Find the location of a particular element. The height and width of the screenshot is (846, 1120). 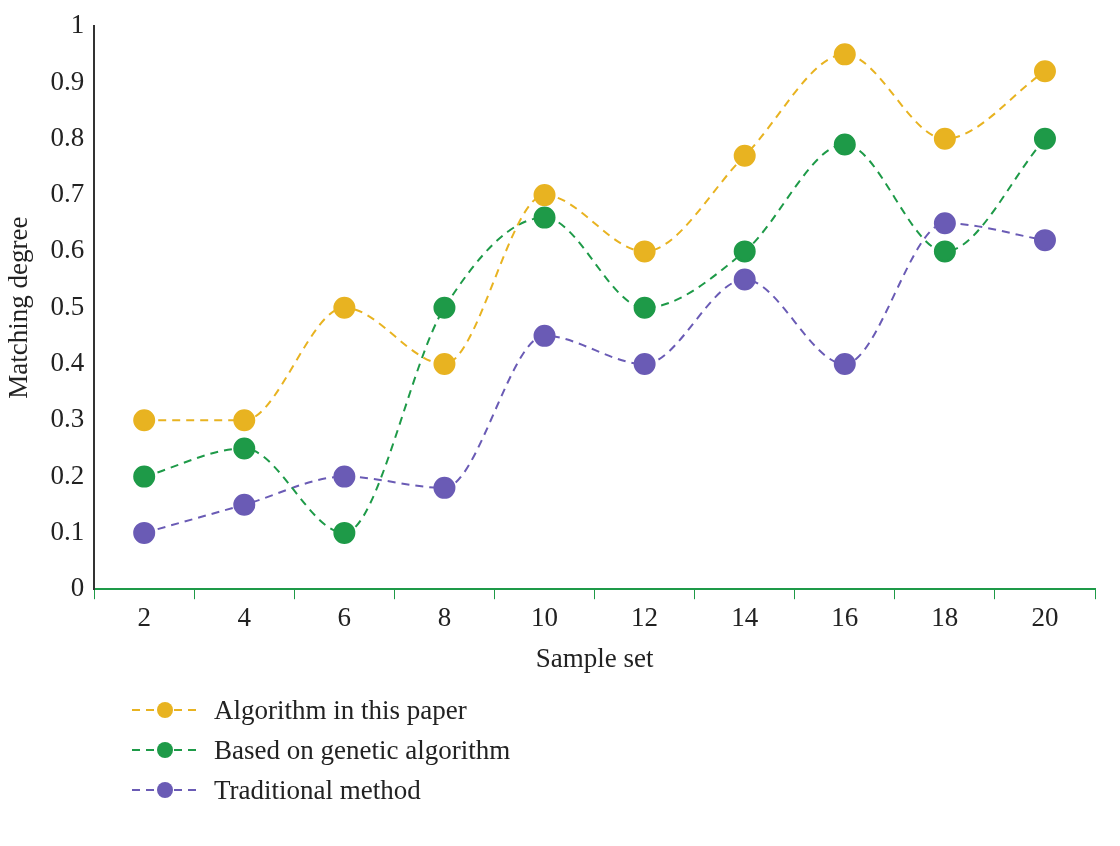

y-tick-label: 0.7 is located at coordinates (67, 193).